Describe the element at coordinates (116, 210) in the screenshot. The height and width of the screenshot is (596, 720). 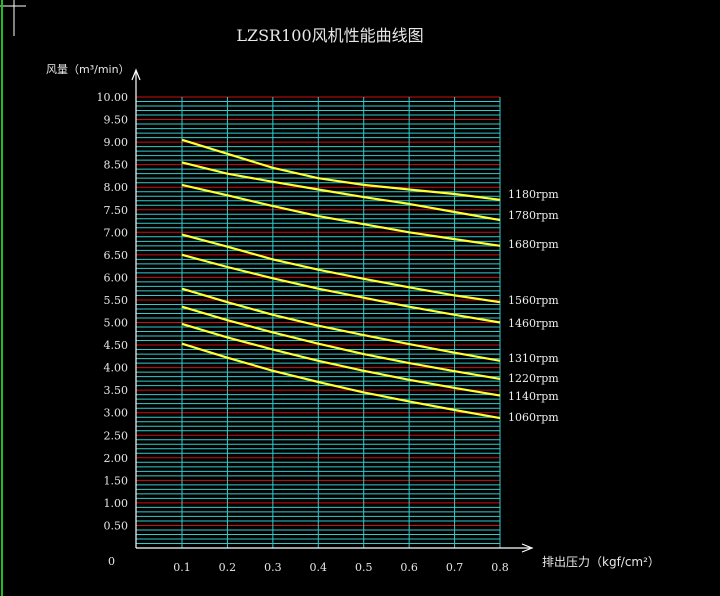
I see `y-tick-label: 7.50` at that location.